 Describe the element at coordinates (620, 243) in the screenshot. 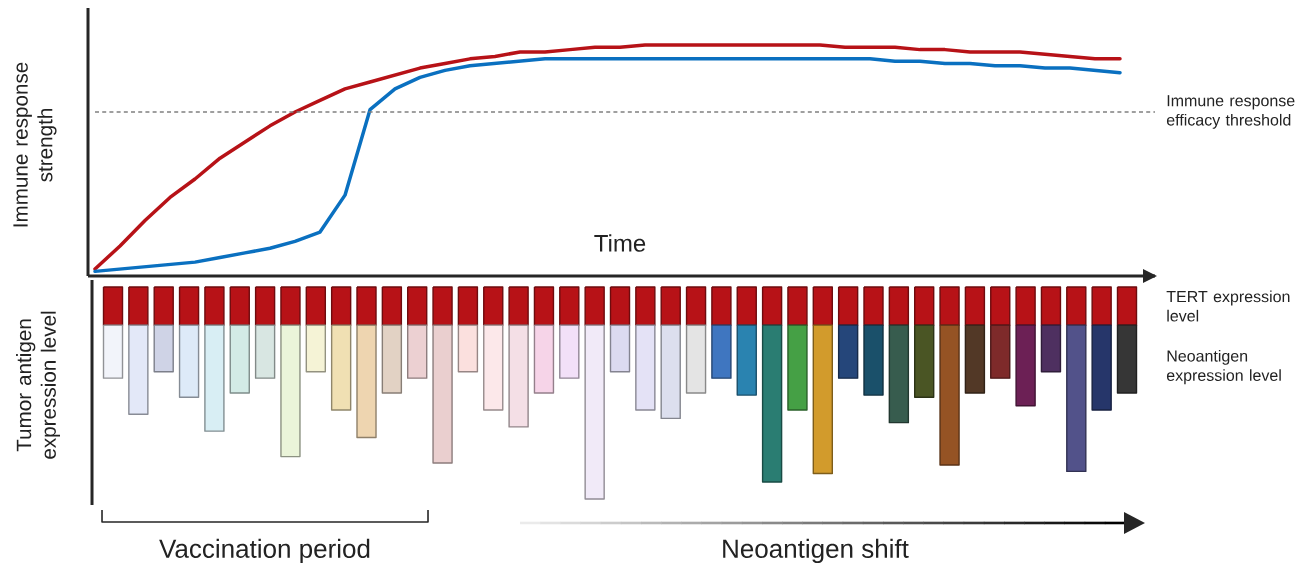

I see `x-axis-title: Time` at that location.